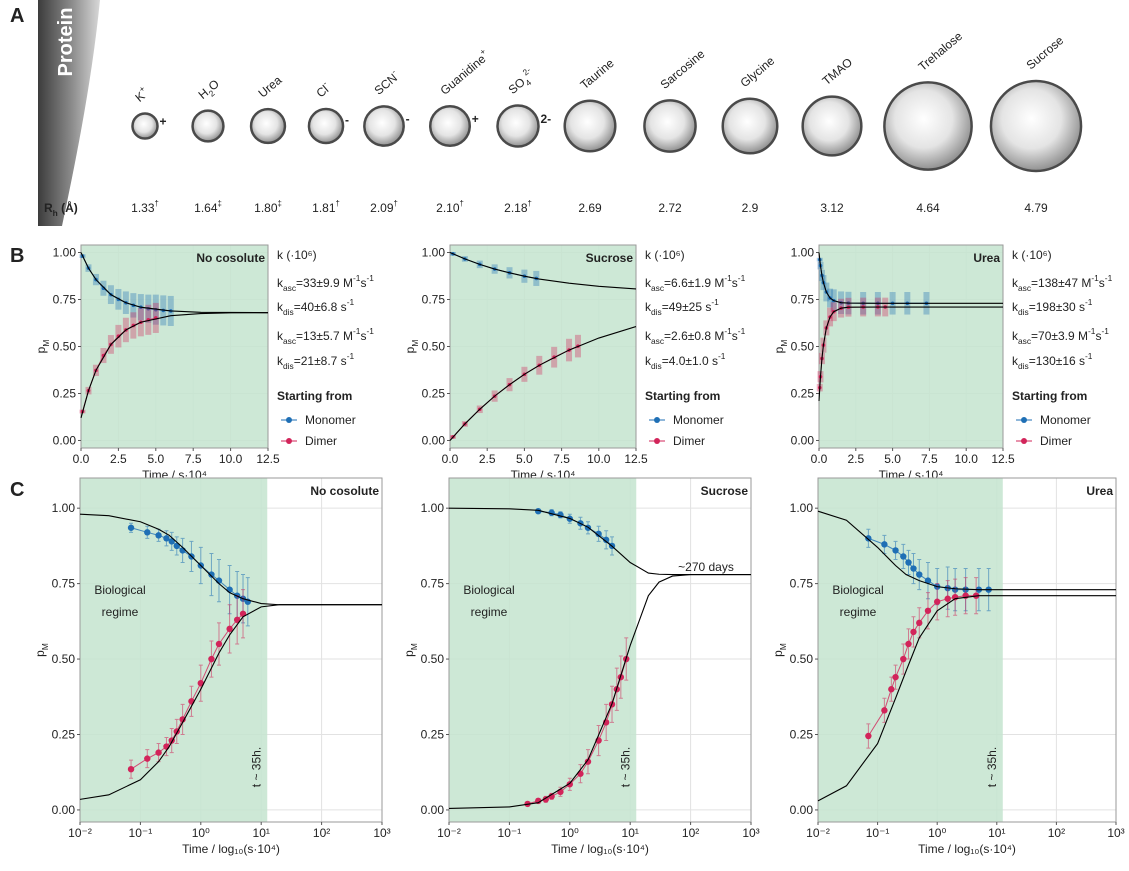 The width and height of the screenshot is (1129, 871). What do you see at coordinates (143, 208) in the screenshot?
I see `rh-number: 1.33` at bounding box center [143, 208].